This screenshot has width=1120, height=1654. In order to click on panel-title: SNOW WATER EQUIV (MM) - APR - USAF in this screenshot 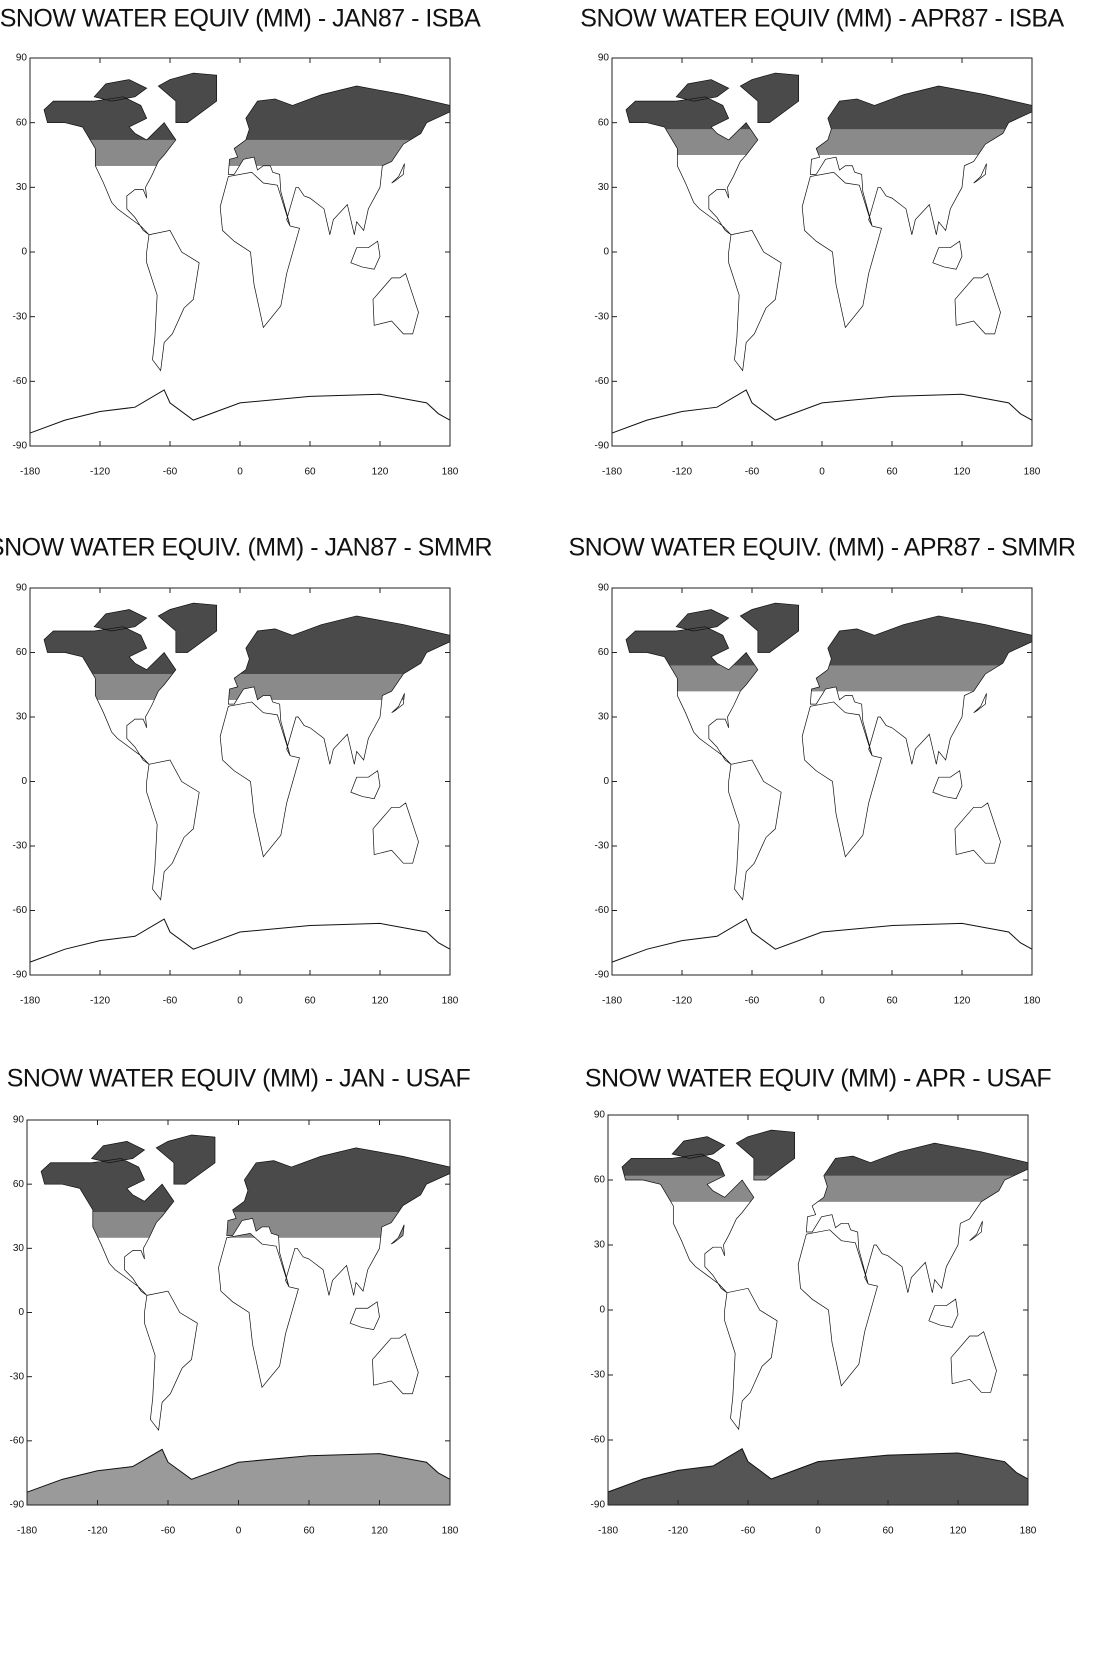, I will do `click(818, 1079)`.